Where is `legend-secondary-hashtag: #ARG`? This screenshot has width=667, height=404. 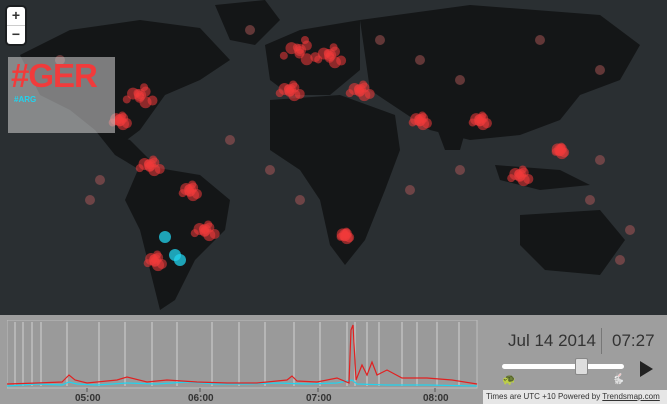
legend-secondary-hashtag: #ARG is located at coordinates (25, 99).